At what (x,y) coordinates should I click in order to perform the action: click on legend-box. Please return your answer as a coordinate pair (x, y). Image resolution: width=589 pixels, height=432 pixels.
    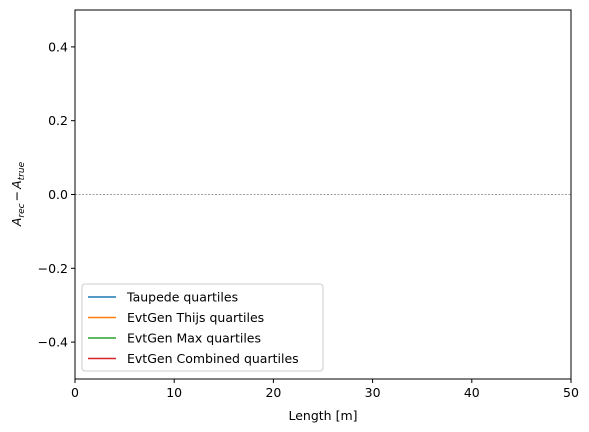
    Looking at the image, I should click on (202, 327).